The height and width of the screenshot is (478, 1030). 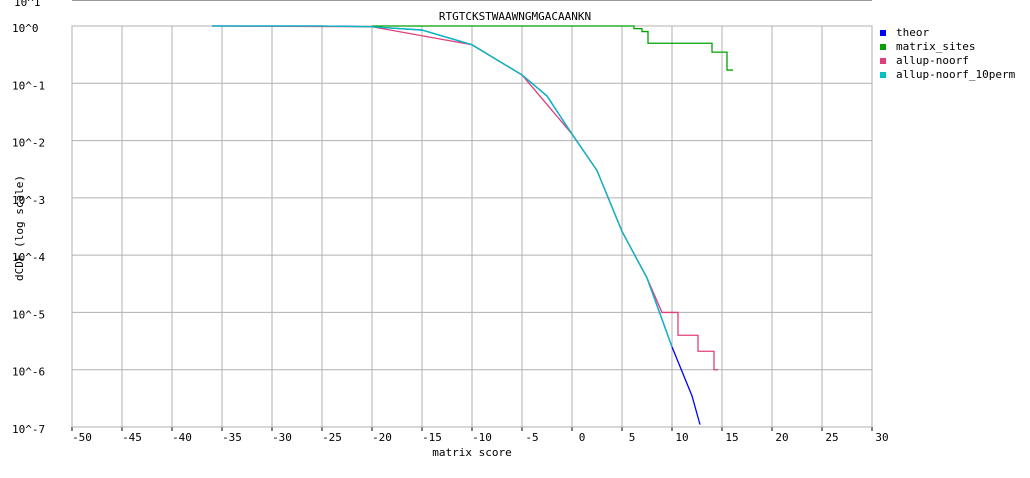 I want to click on legend-label: theor, so click(x=912, y=32).